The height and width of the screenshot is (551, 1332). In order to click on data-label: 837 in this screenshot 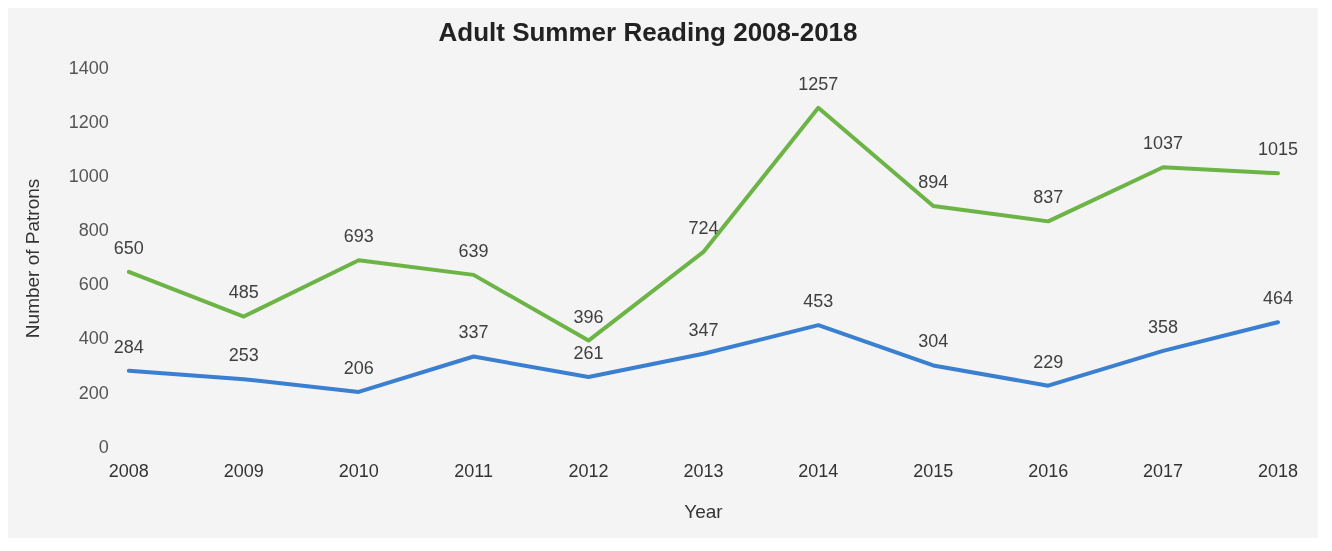, I will do `click(1048, 197)`.